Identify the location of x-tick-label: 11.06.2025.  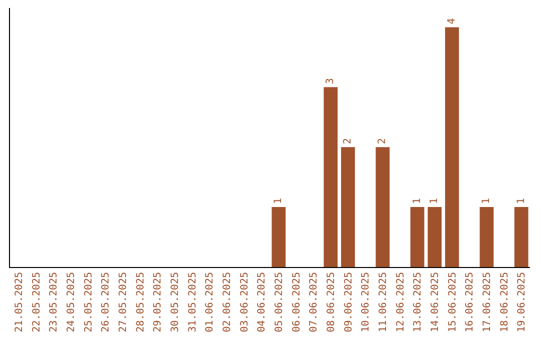
(383, 302).